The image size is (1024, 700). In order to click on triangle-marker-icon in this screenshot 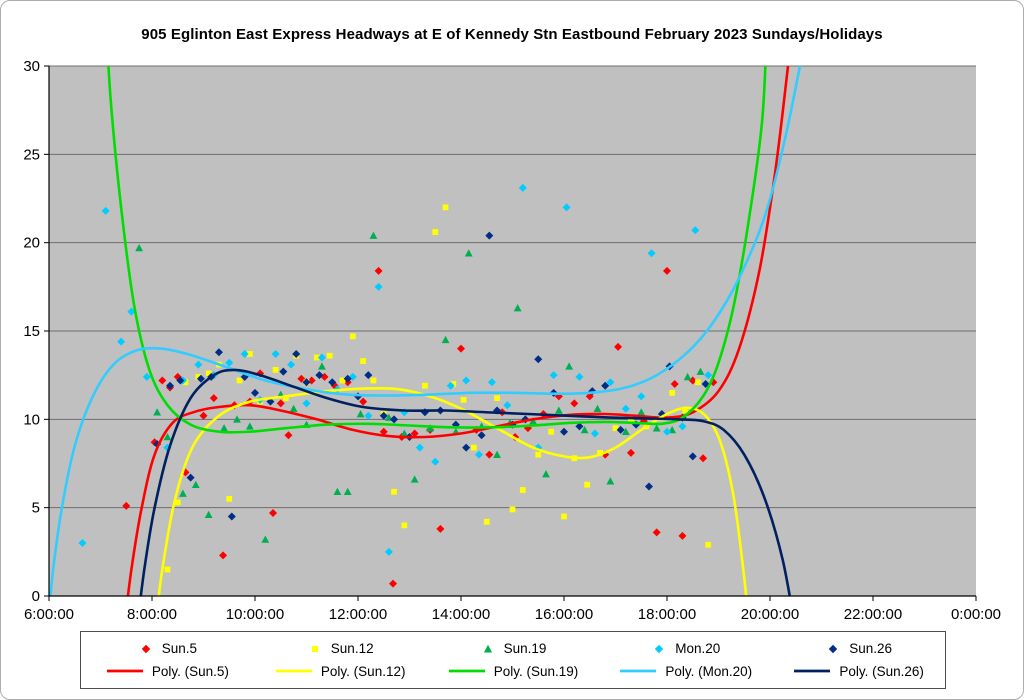, I will do `click(487, 648)`.